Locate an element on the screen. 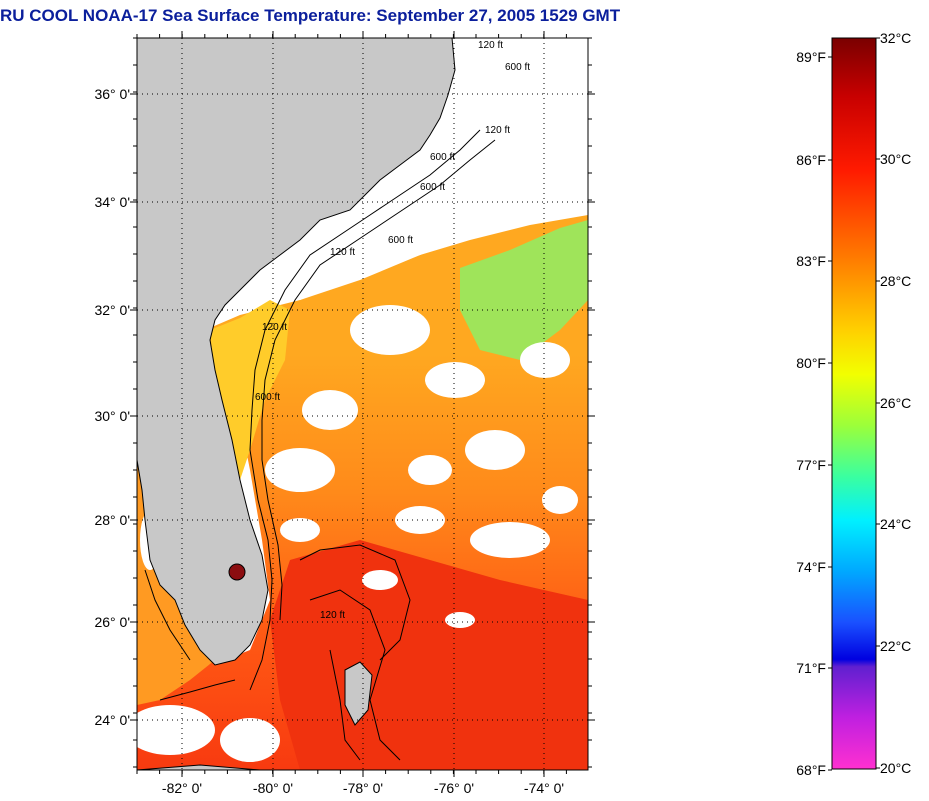  colorbar-fahrenheit-label: 68°F is located at coordinates (811, 770).